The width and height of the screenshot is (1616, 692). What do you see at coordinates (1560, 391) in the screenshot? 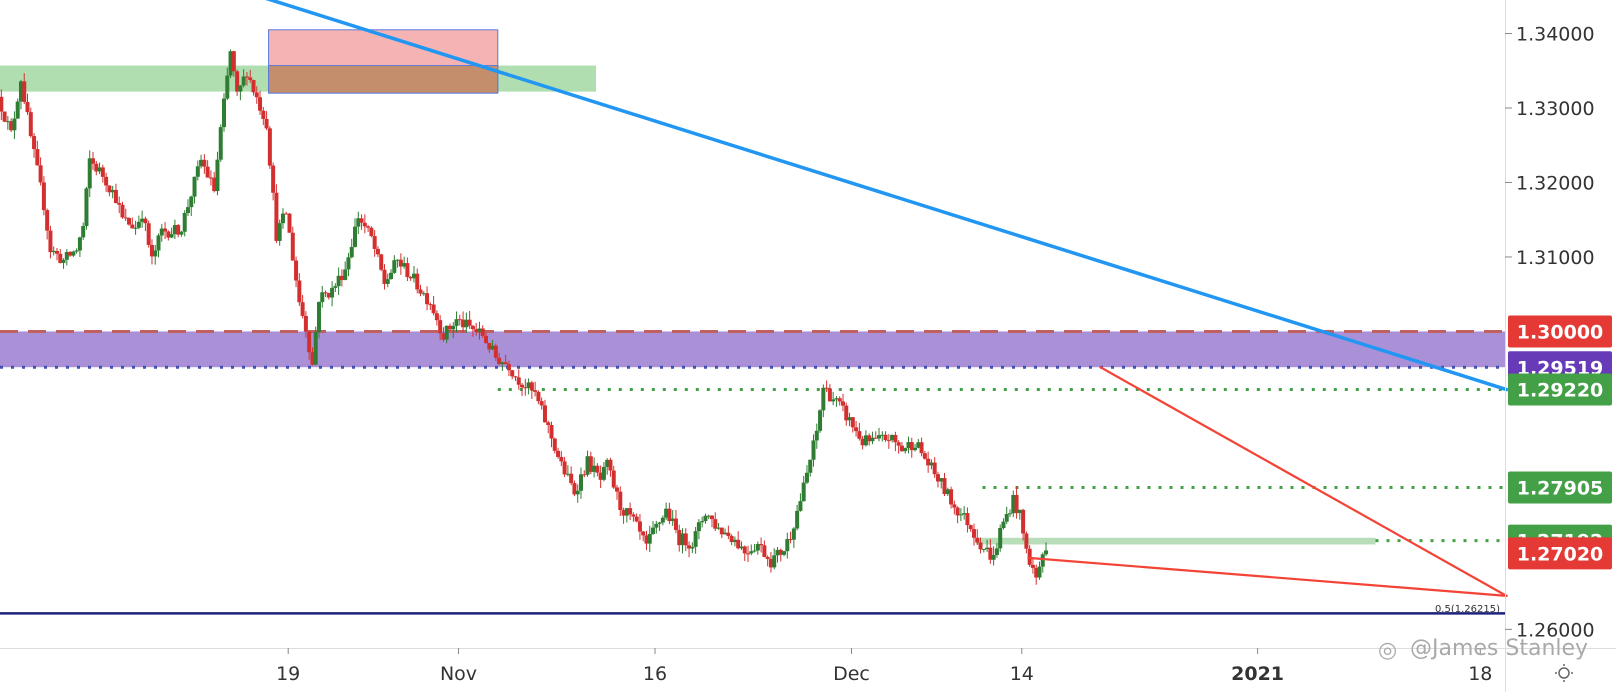
I see `price-badge-label: 1.29220` at bounding box center [1560, 391].